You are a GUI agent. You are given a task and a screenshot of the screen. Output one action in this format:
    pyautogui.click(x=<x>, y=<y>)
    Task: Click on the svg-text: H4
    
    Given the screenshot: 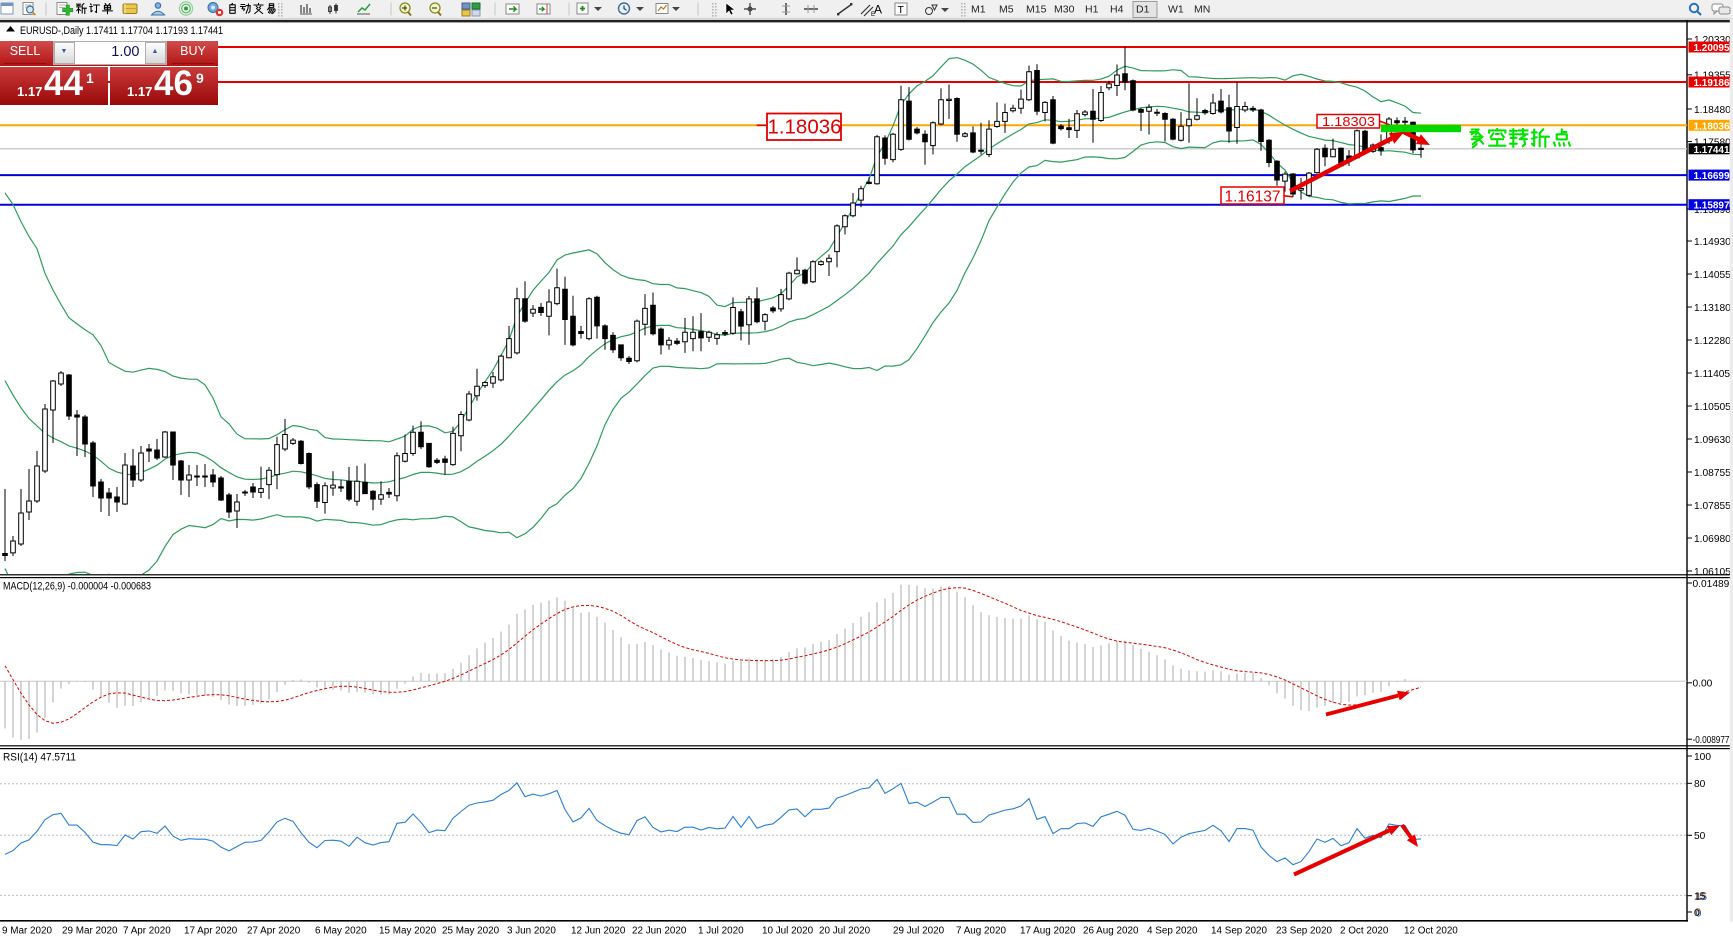 What is the action you would take?
    pyautogui.click(x=1117, y=10)
    